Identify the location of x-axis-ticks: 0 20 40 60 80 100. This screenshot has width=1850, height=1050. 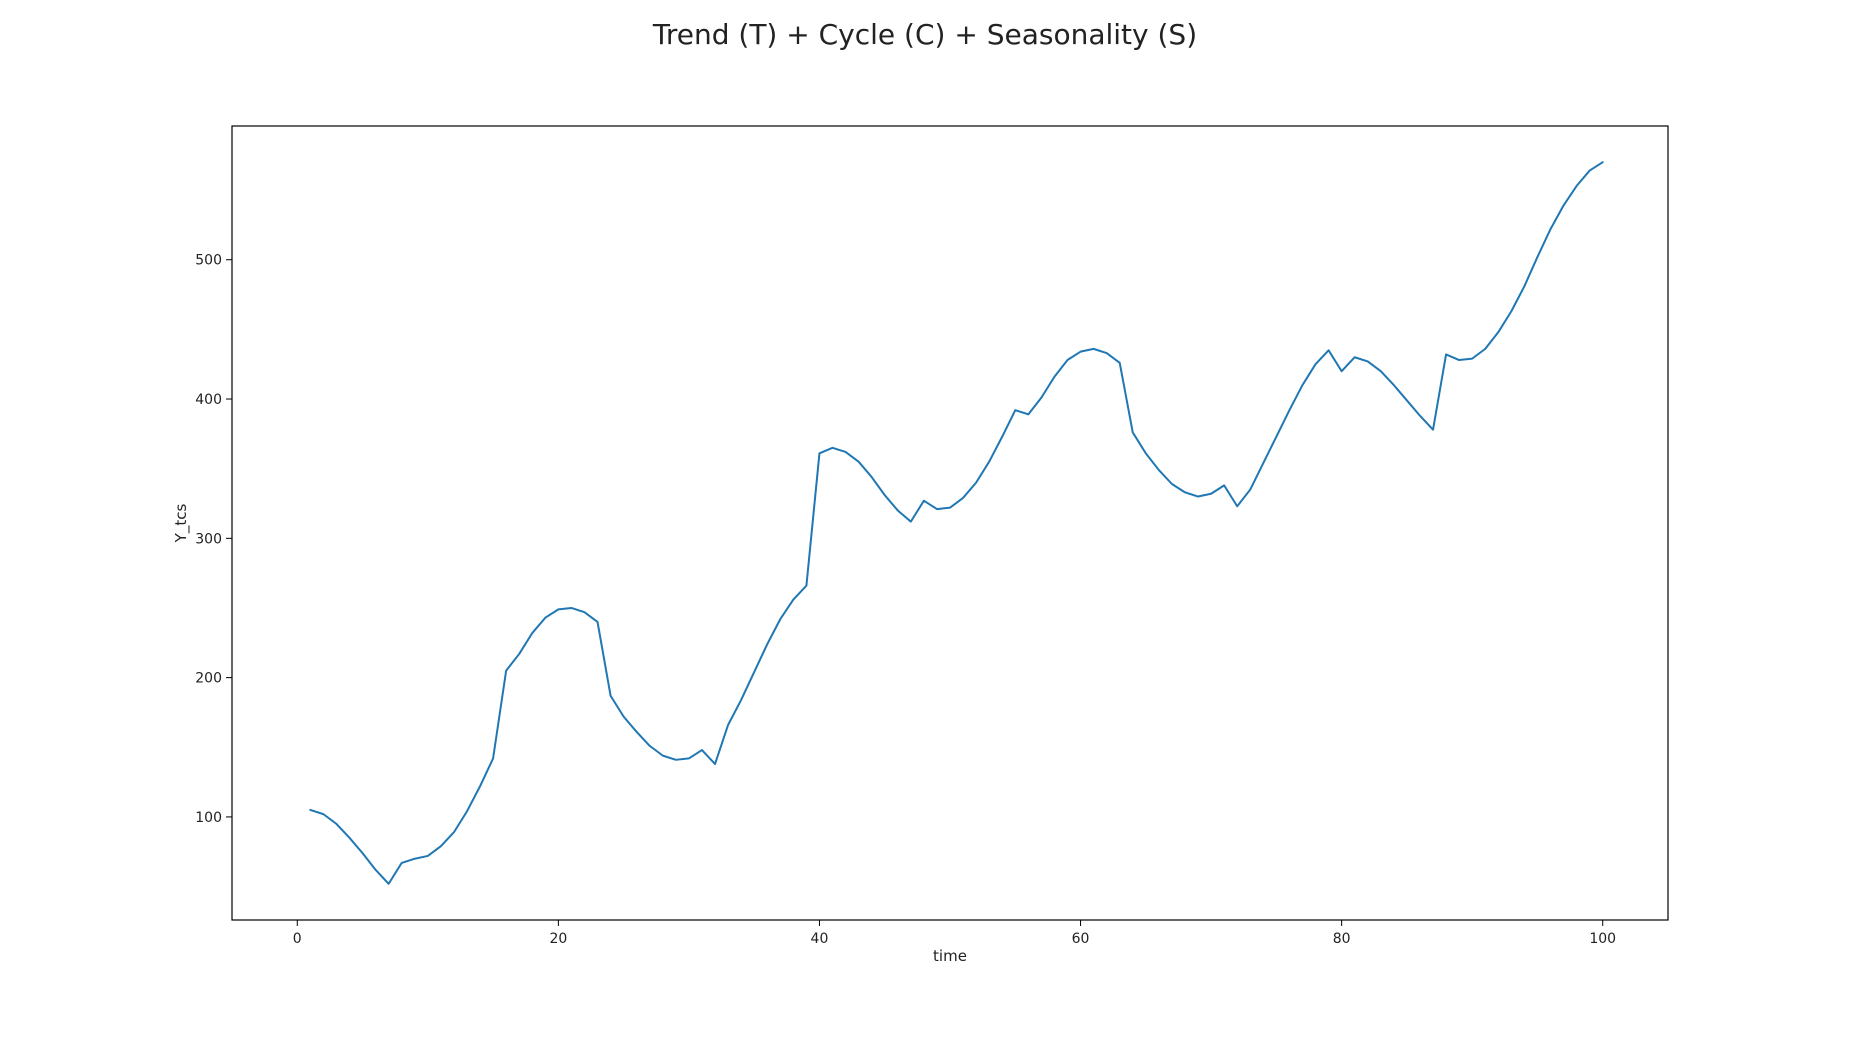
(954, 933).